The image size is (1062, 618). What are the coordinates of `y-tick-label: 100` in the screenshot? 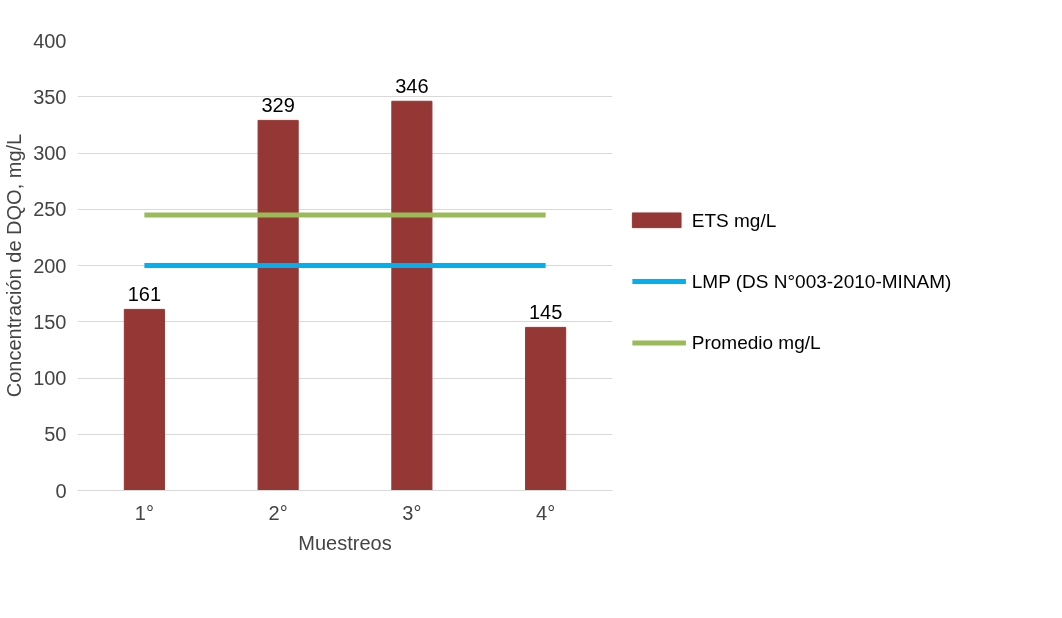 It's located at (50, 378).